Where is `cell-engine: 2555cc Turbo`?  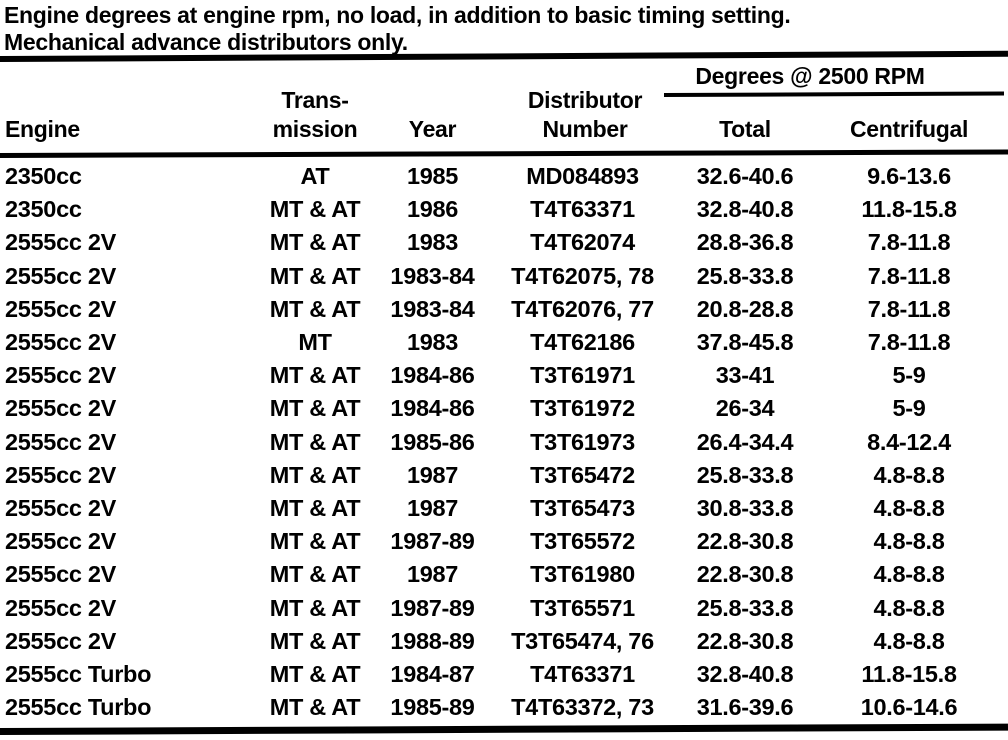
cell-engine: 2555cc Turbo is located at coordinates (78, 673).